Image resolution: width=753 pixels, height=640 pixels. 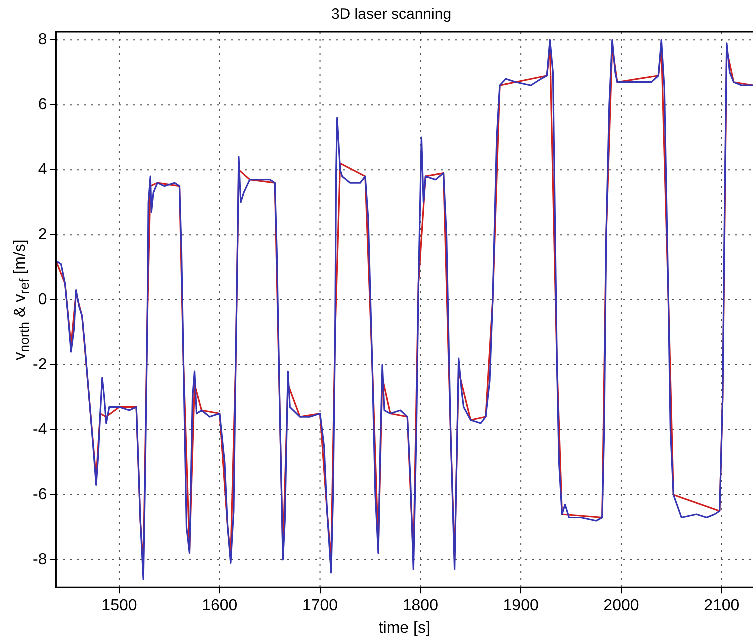 What do you see at coordinates (120, 606) in the screenshot?
I see `x-tick-label: 1500` at bounding box center [120, 606].